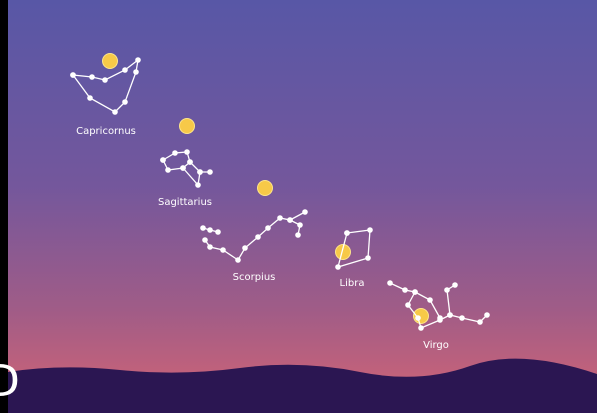 Image resolution: width=597 pixels, height=413 pixels. Describe the element at coordinates (185, 202) in the screenshot. I see `constellation-label: Sagittarius` at that location.